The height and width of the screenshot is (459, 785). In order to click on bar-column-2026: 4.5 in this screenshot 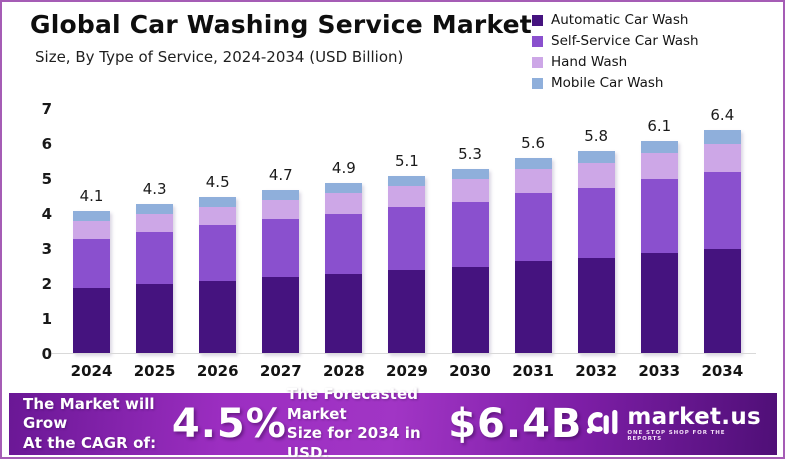, I will do `click(217, 231)`.